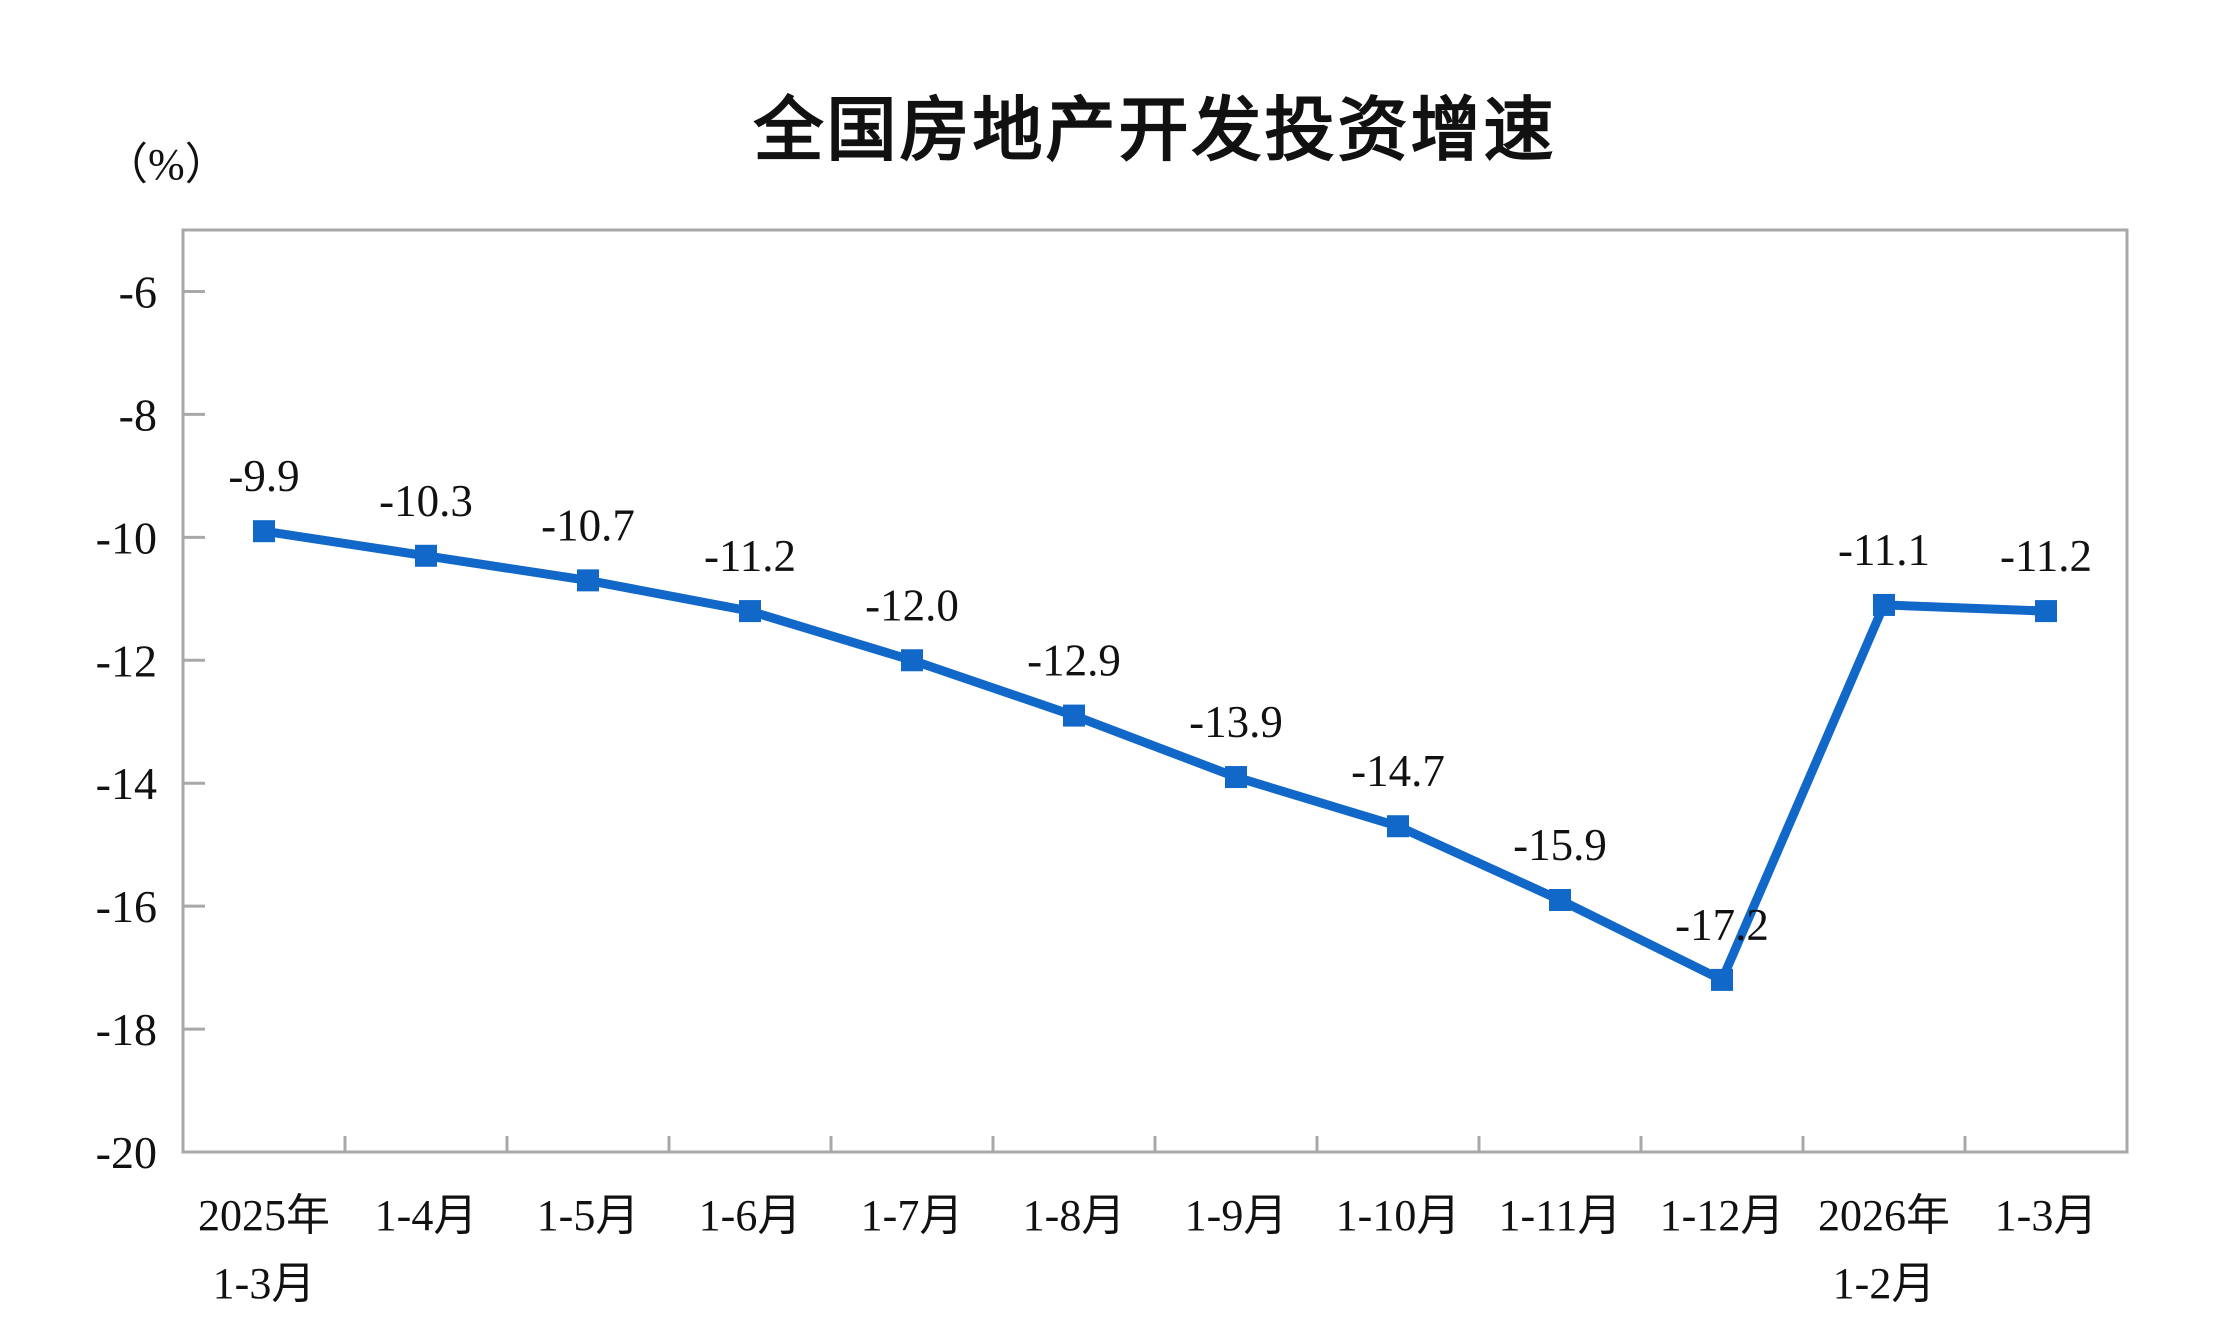  What do you see at coordinates (1884, 550) in the screenshot?
I see `data-point-label: -11.1` at bounding box center [1884, 550].